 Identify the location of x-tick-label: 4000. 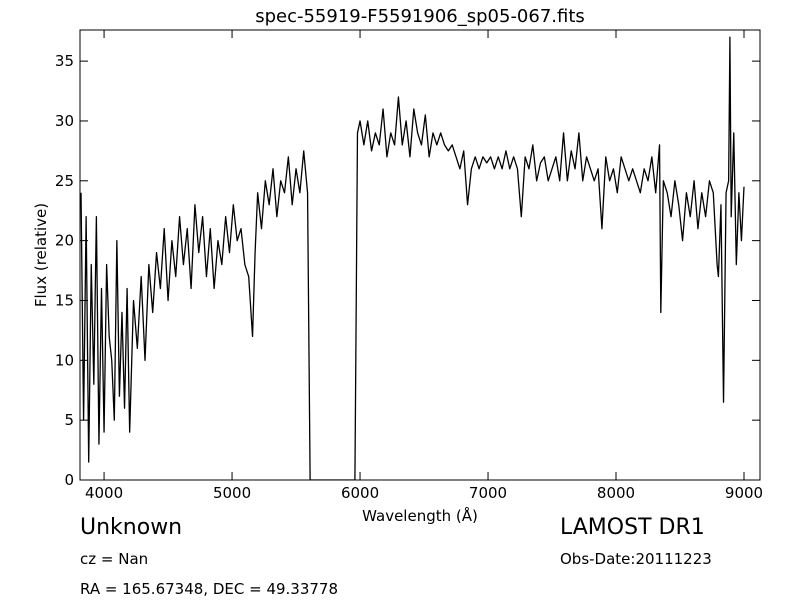
(104, 493).